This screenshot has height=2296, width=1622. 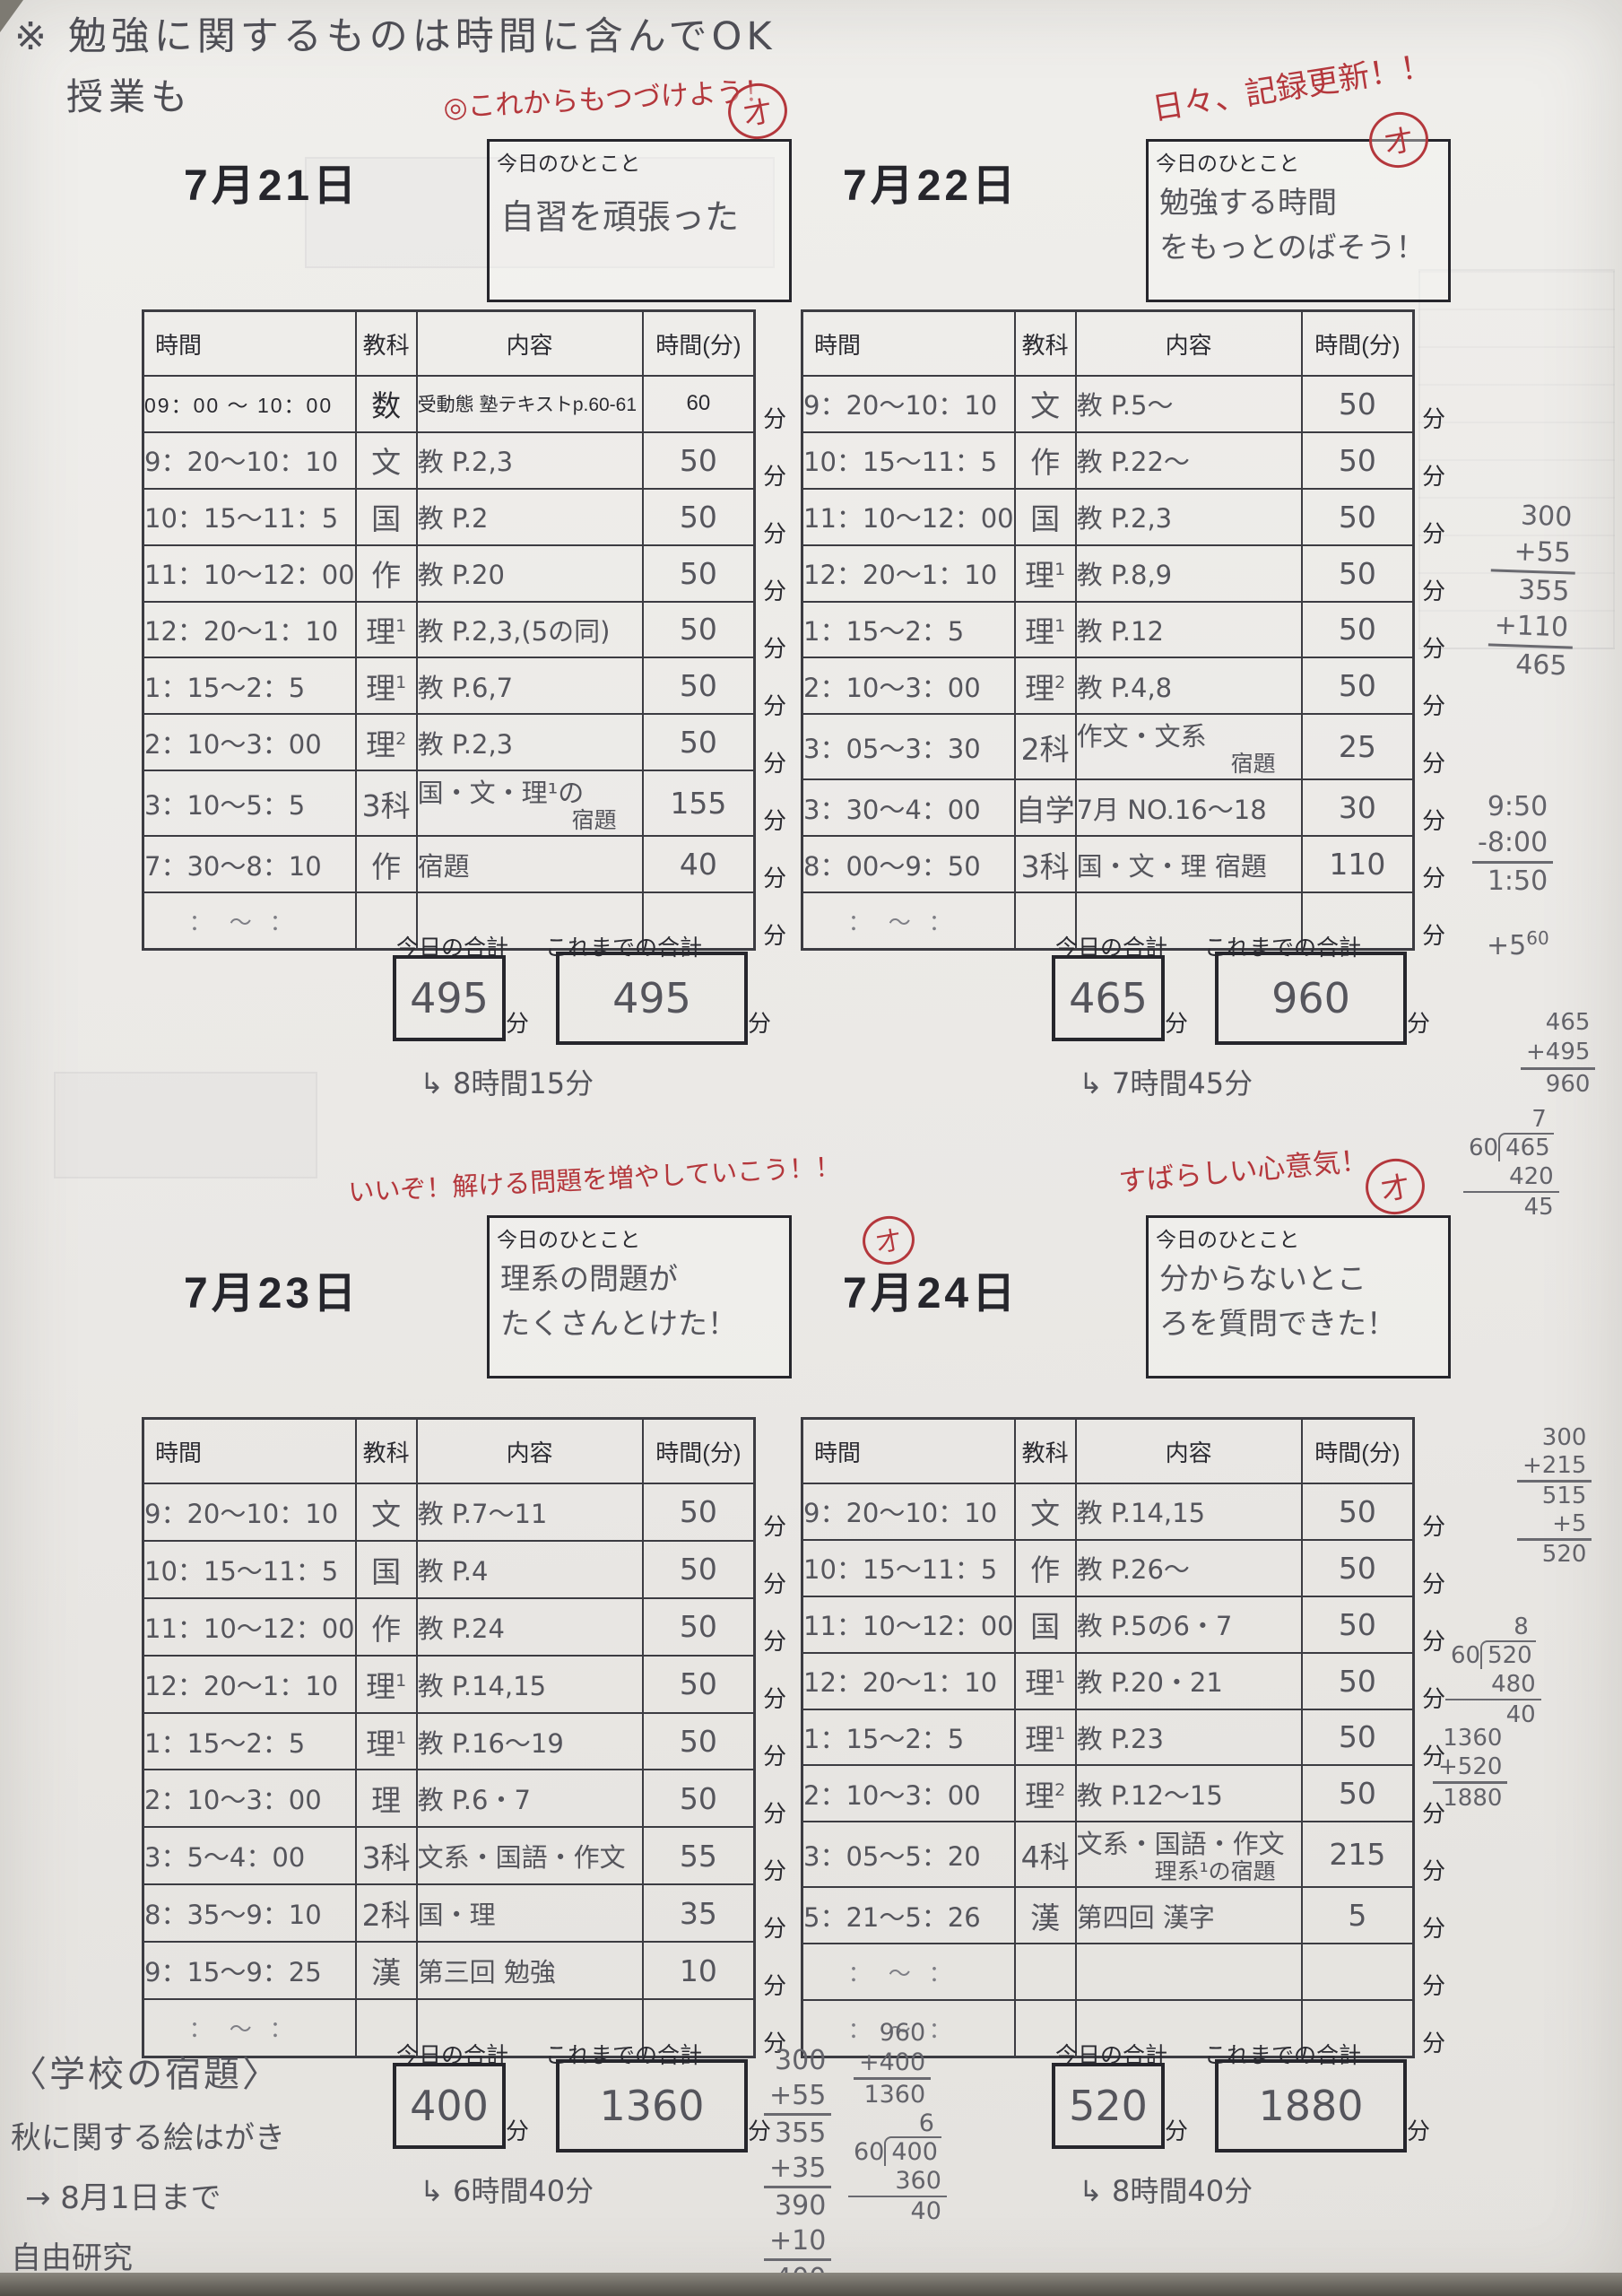 I want to click on content-line: 教 P.8,9, so click(x=1124, y=575).